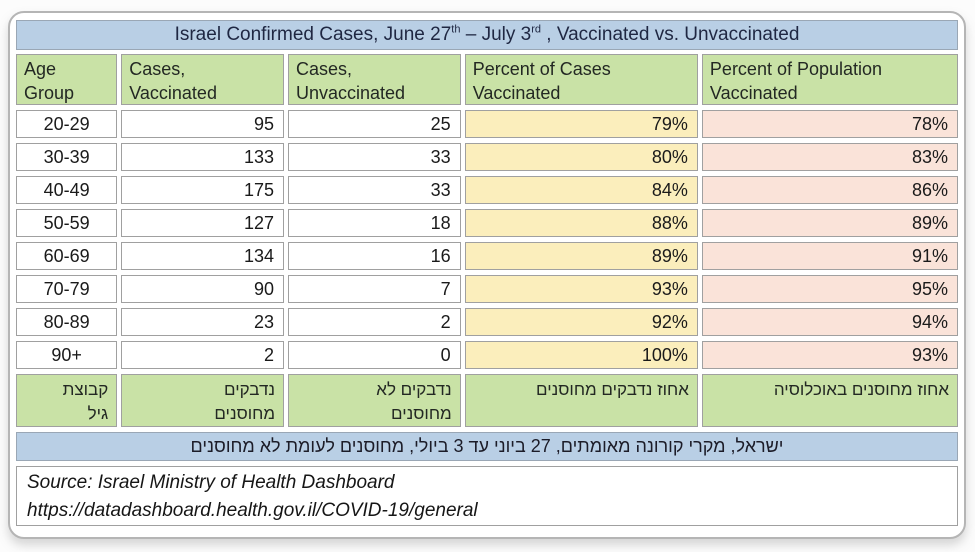  Describe the element at coordinates (581, 190) in the screenshot. I see `percent-cases-vaccinated-cell: 84%` at that location.